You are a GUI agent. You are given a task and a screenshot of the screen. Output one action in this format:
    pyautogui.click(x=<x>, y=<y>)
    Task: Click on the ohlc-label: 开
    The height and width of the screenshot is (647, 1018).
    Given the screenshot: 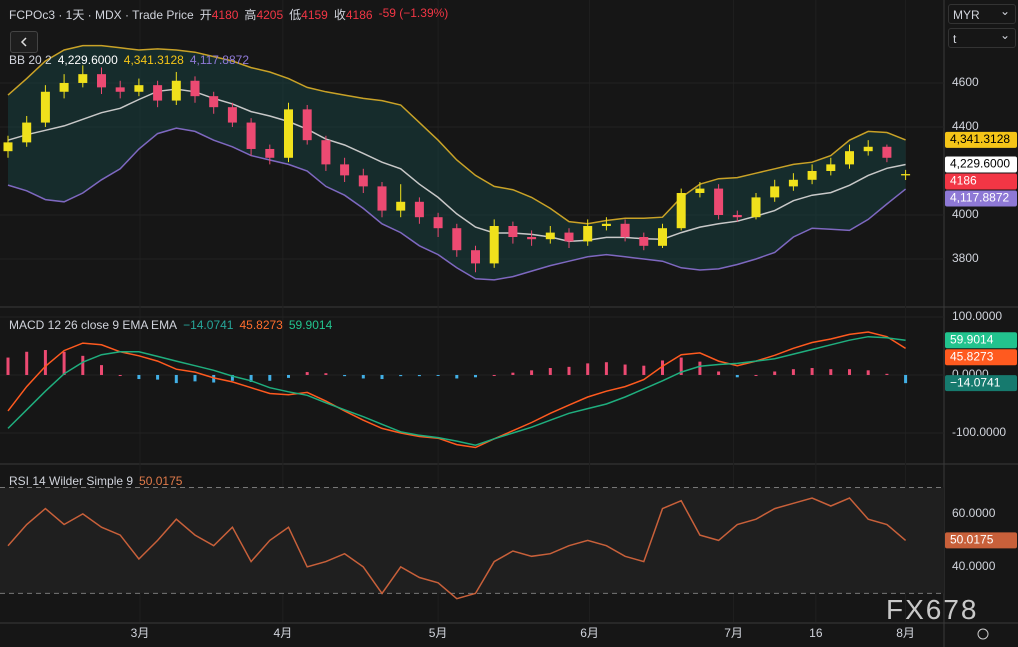 What is the action you would take?
    pyautogui.click(x=205, y=15)
    